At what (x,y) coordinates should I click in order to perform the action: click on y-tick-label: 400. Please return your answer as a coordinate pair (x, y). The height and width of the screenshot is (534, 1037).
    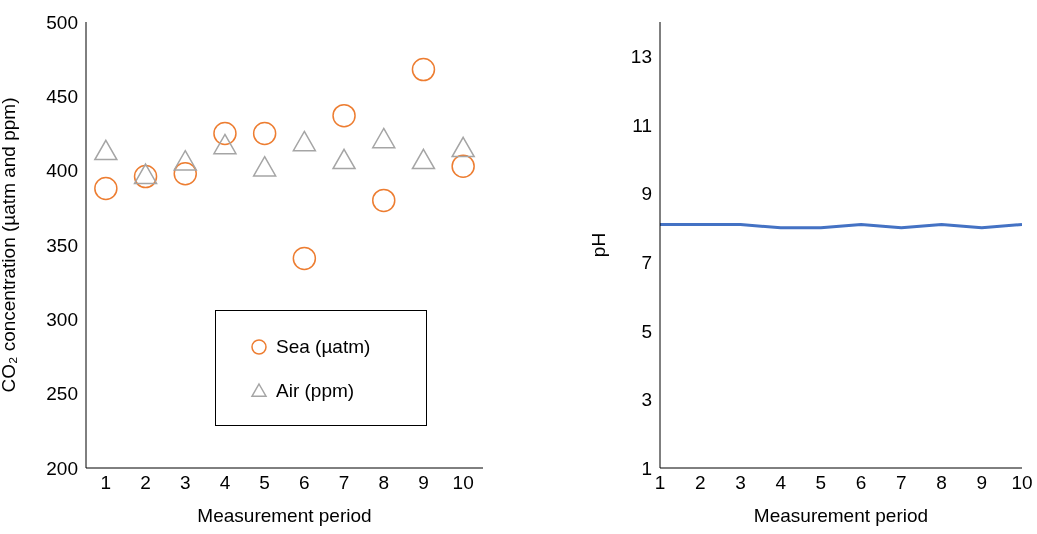
    Looking at the image, I should click on (62, 171).